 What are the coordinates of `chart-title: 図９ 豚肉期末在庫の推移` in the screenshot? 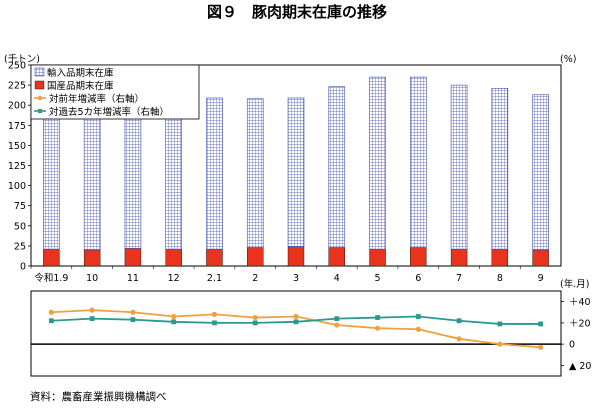 It's located at (297, 12).